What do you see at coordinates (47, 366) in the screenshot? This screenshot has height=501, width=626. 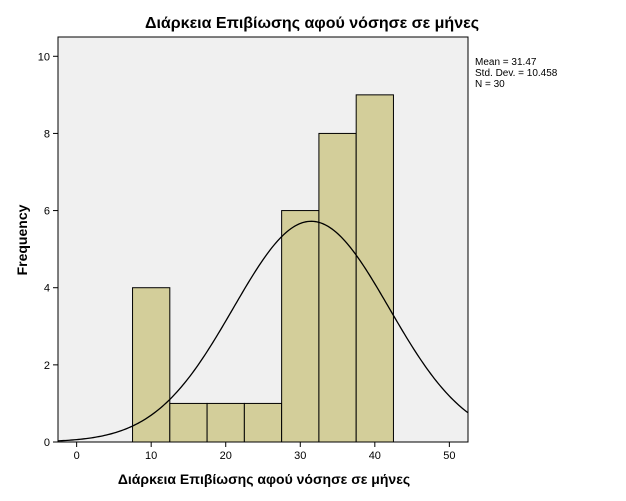 I see `y-tick-label: 2` at bounding box center [47, 366].